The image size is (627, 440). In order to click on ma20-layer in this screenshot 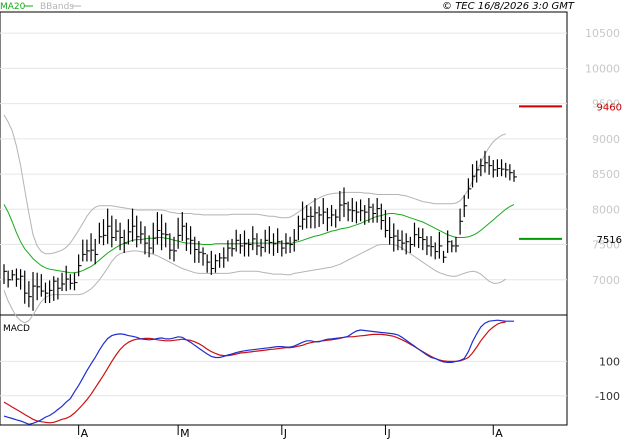, I will do `click(259, 238)`.